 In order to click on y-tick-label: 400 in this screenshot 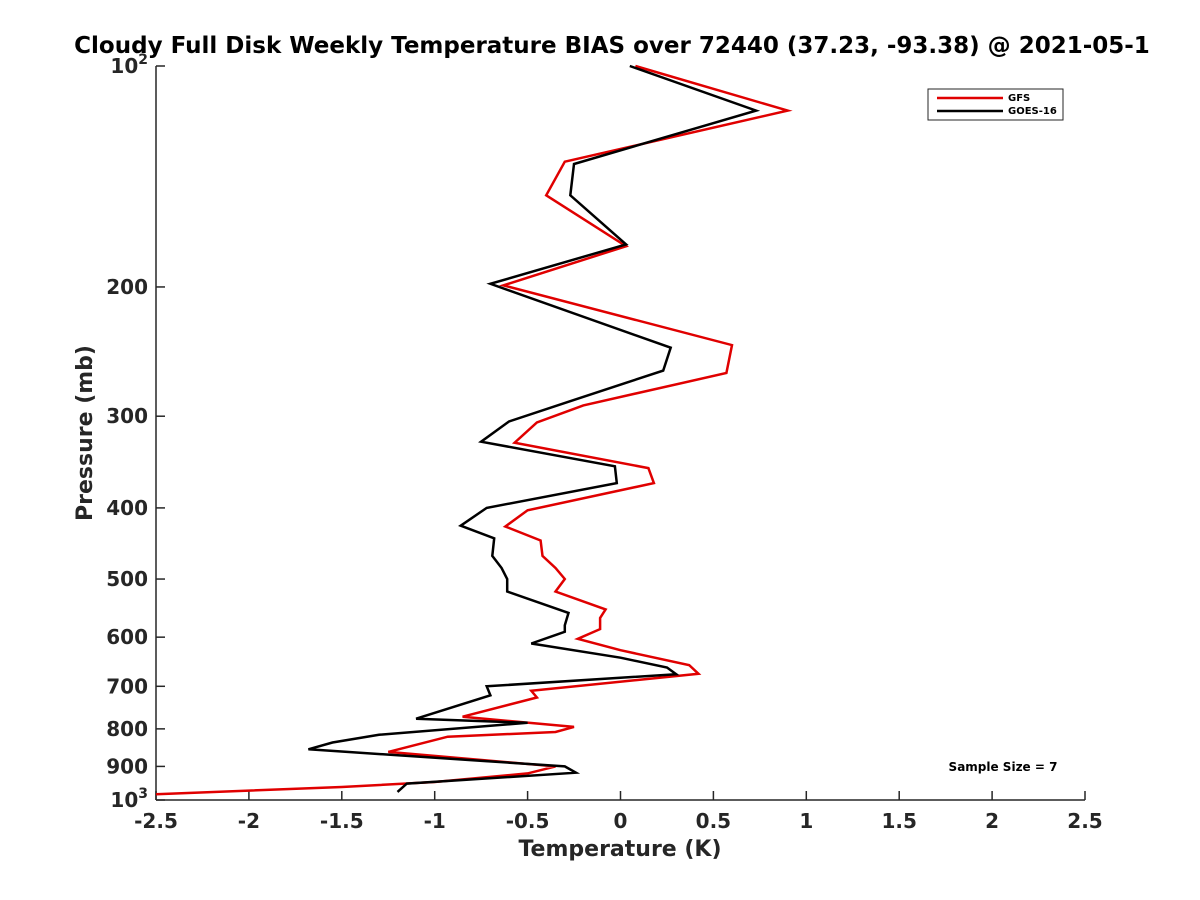, I will do `click(127, 508)`.